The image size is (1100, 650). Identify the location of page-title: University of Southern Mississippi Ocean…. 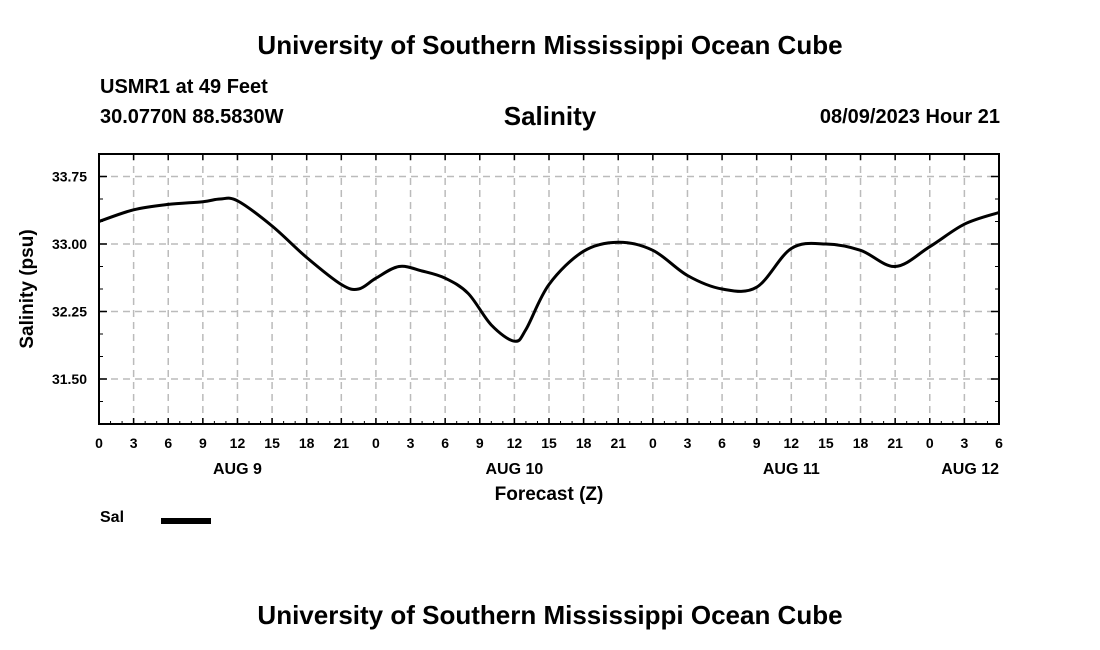
(550, 45).